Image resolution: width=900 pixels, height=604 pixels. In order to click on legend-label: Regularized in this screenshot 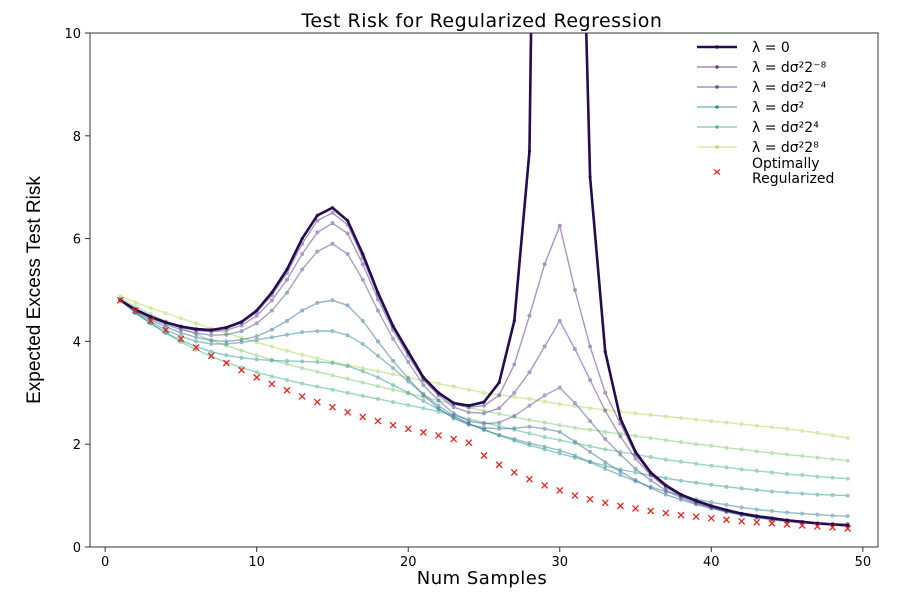, I will do `click(793, 179)`.